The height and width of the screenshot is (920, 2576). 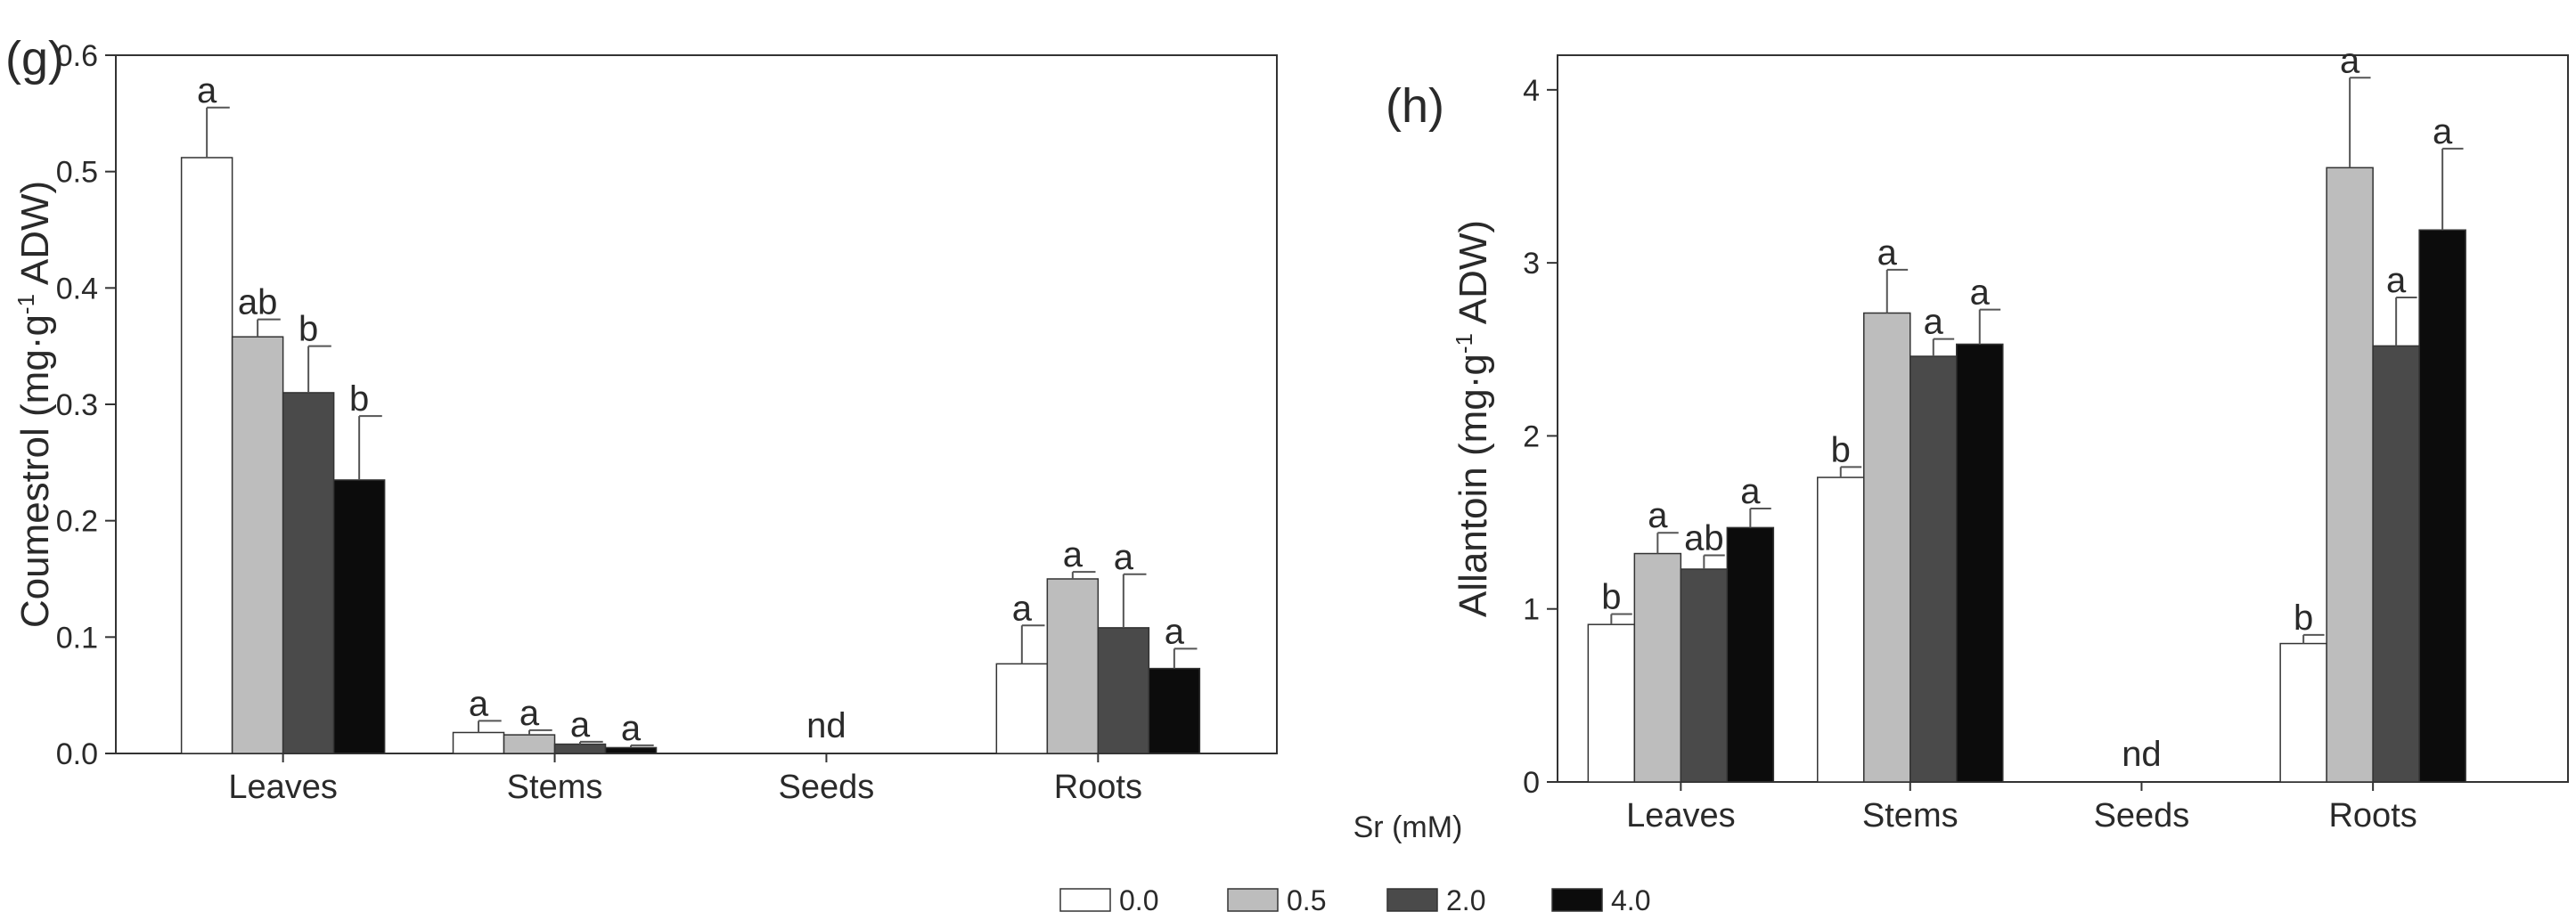 What do you see at coordinates (34, 58) in the screenshot?
I see `panel-label: (g)` at bounding box center [34, 58].